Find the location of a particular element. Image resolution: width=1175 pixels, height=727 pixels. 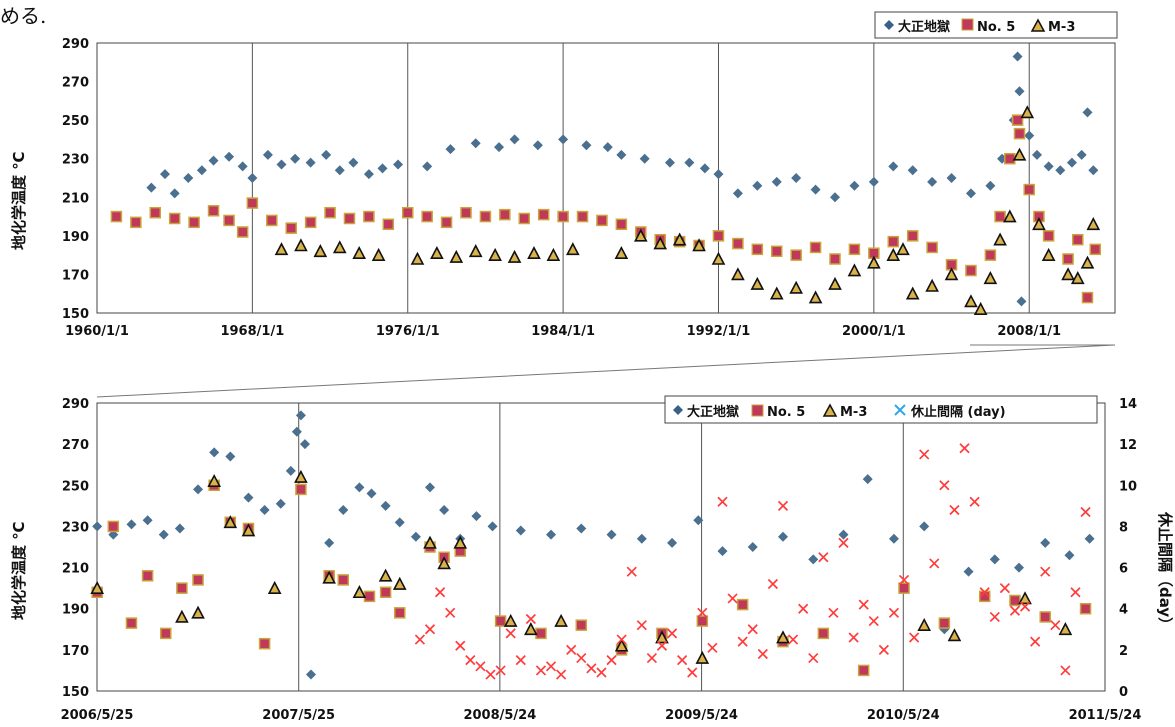

legend-series-2: M-3 is located at coordinates (853, 412).